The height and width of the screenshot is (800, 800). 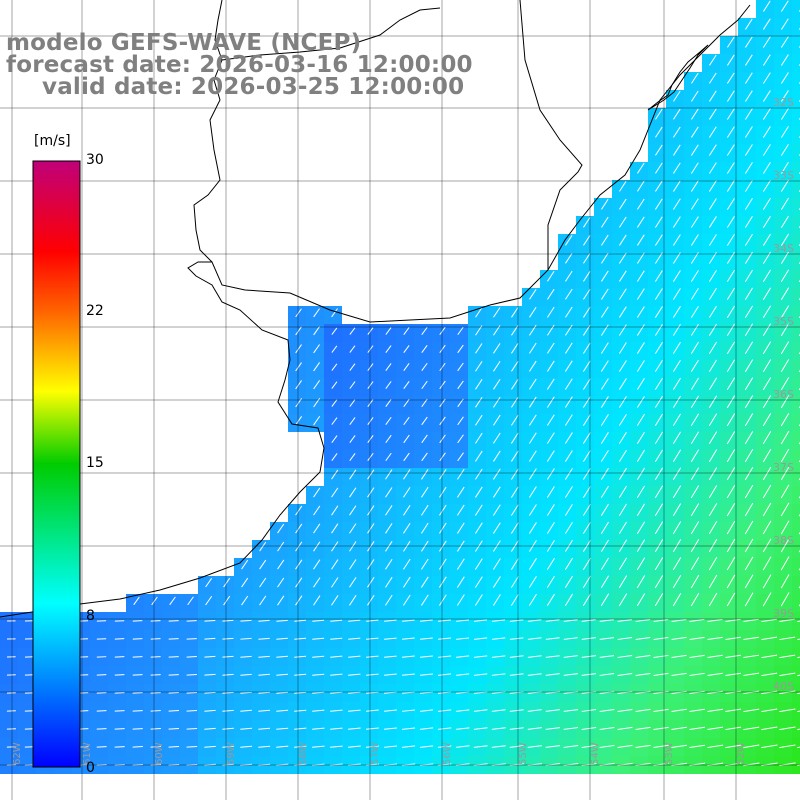 I want to click on lon-label: 61W, so click(x=87, y=753).